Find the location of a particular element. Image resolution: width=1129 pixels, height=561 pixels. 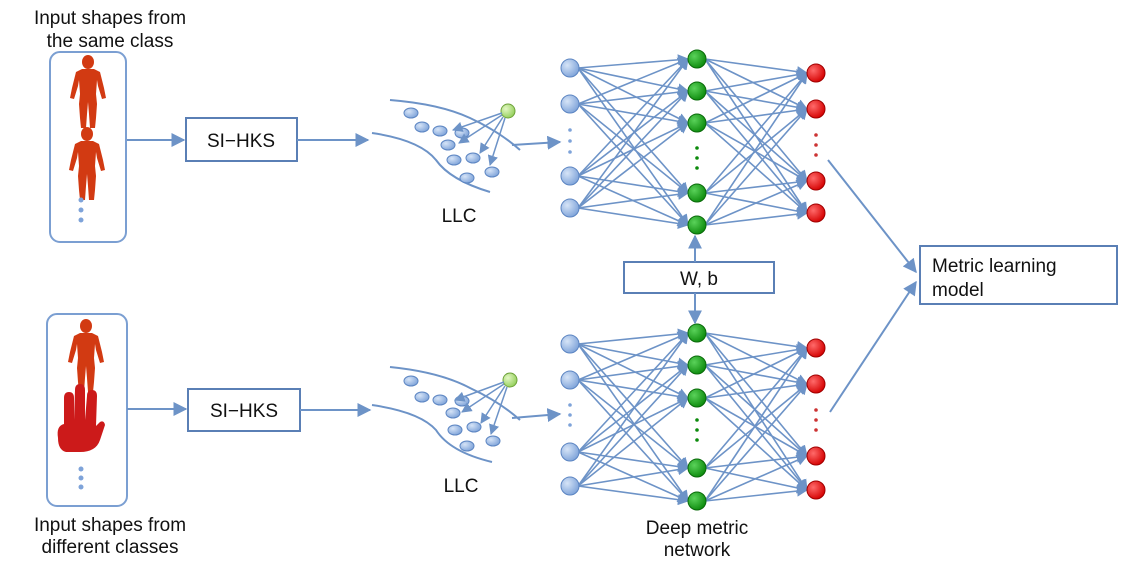

si-hks-label-top: SI−HKS is located at coordinates (241, 141).